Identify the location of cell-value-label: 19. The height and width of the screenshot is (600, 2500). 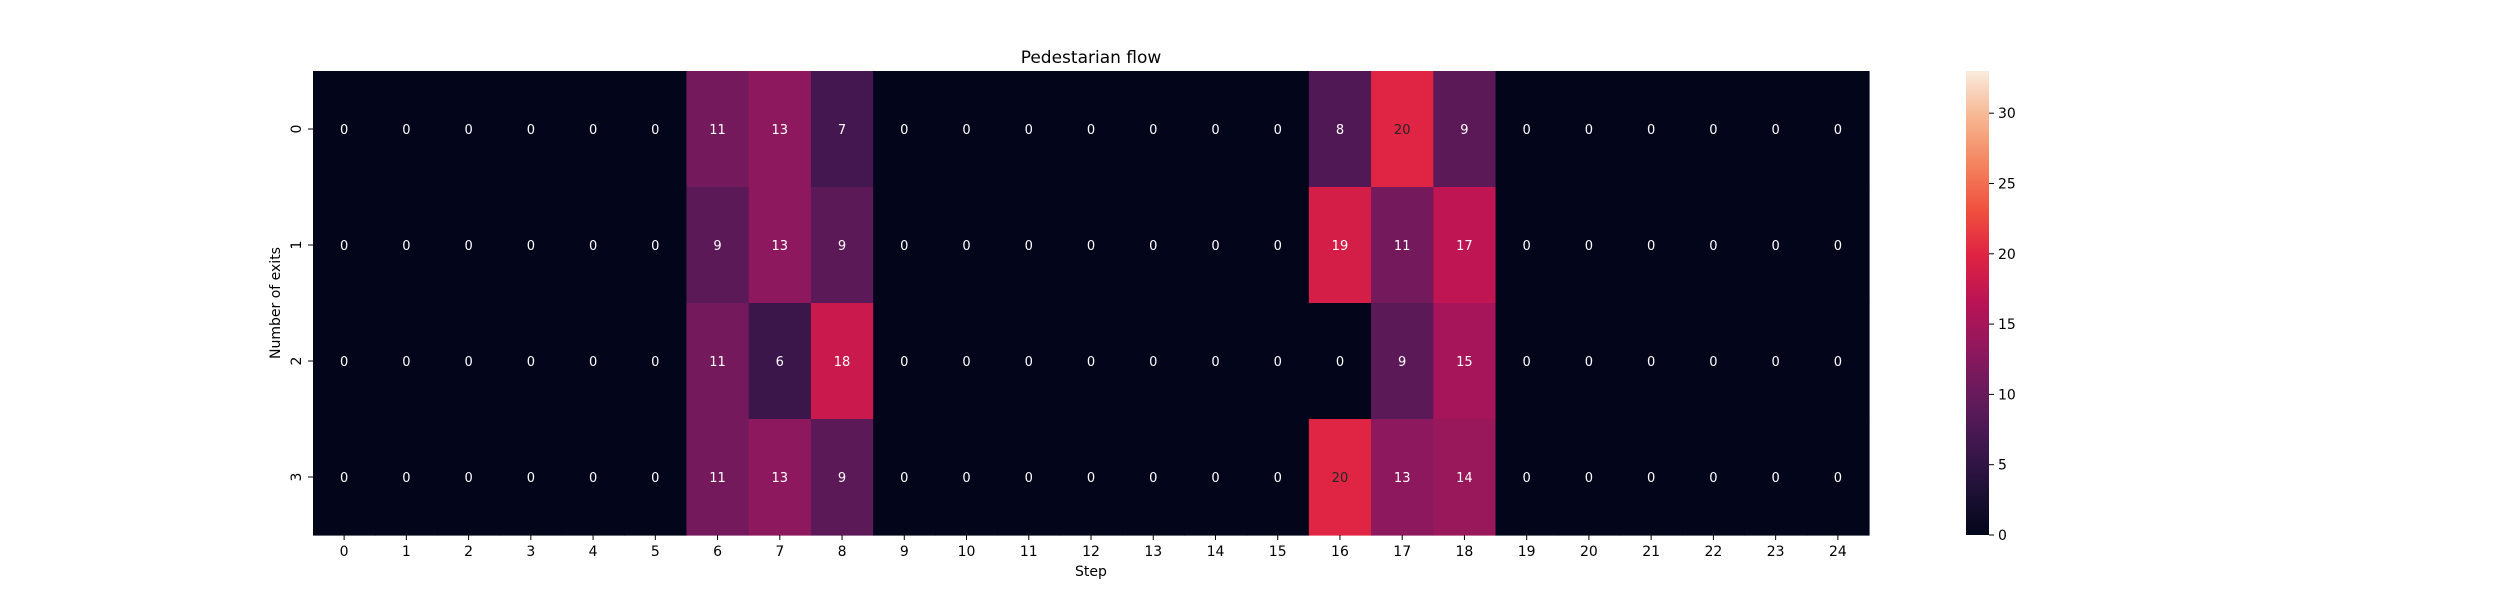
(1340, 246).